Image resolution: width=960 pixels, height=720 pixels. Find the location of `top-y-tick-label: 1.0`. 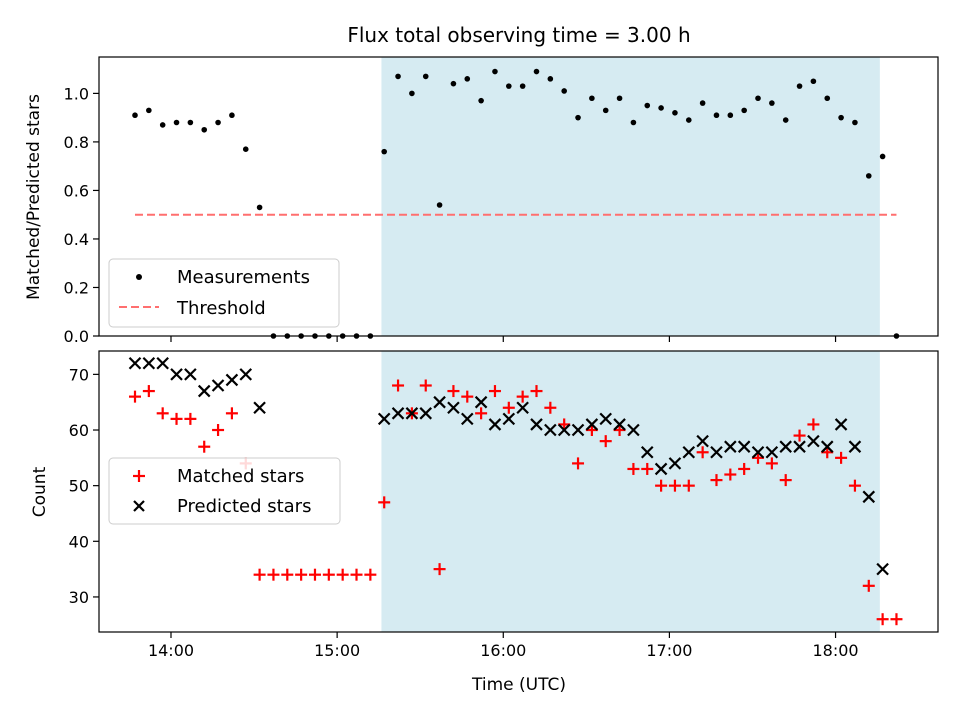

top-y-tick-label: 1.0 is located at coordinates (76, 93).